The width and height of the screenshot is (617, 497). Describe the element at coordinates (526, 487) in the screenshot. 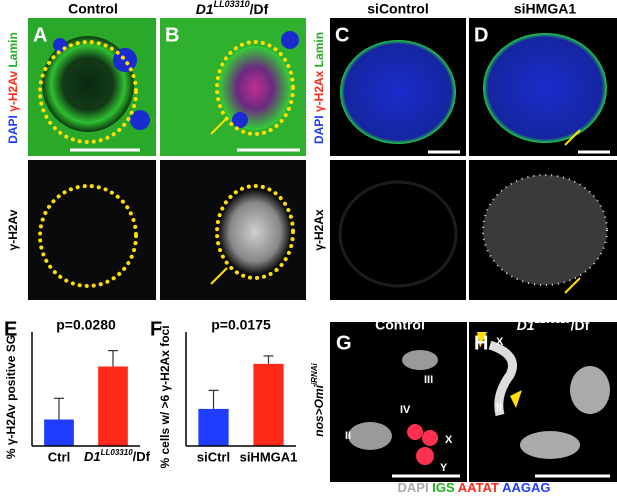

I see `legend-entry: AAGAG` at that location.